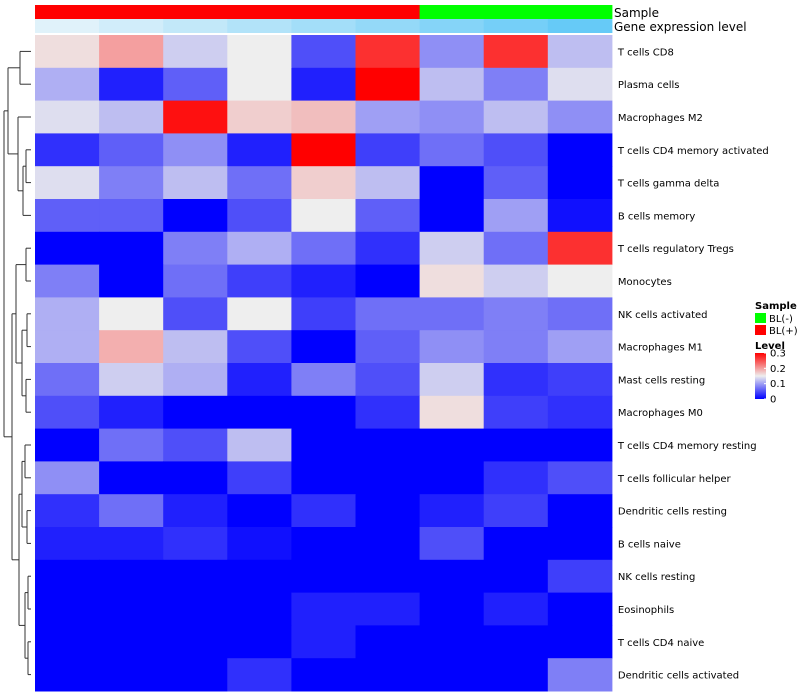  Describe the element at coordinates (680, 20) in the screenshot. I see `track-labels: Sample Gene expression level` at that location.